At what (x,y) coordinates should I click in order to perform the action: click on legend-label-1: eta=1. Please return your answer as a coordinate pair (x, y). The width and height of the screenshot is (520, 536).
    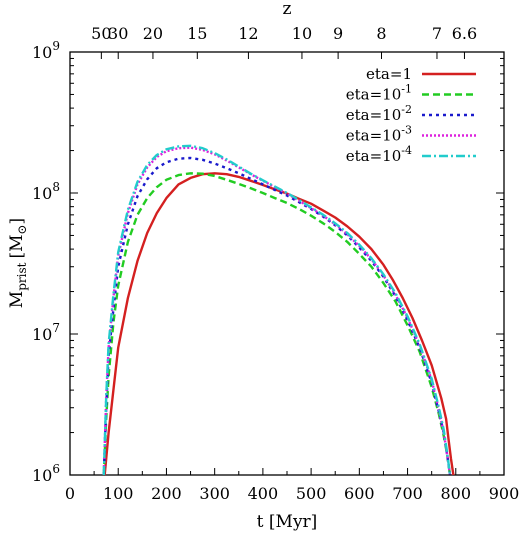
    Looking at the image, I should click on (389, 74).